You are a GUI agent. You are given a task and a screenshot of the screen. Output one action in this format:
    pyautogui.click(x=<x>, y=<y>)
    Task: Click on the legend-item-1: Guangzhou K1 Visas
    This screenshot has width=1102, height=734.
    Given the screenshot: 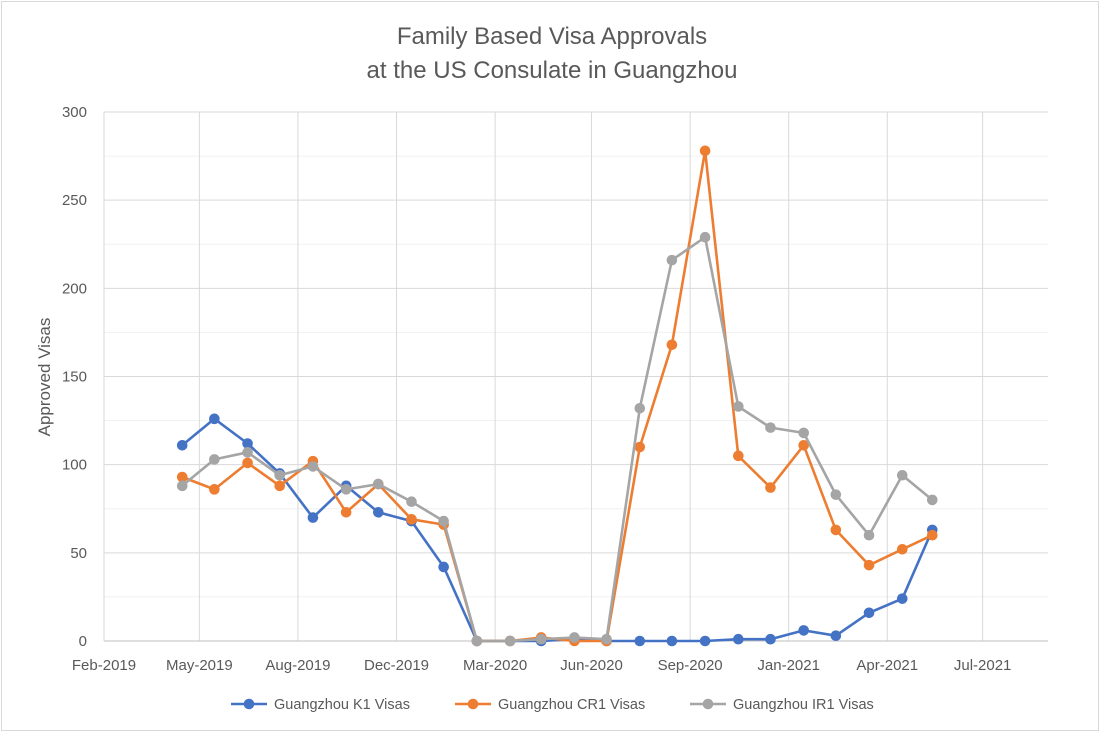 What is the action you would take?
    pyautogui.click(x=320, y=705)
    